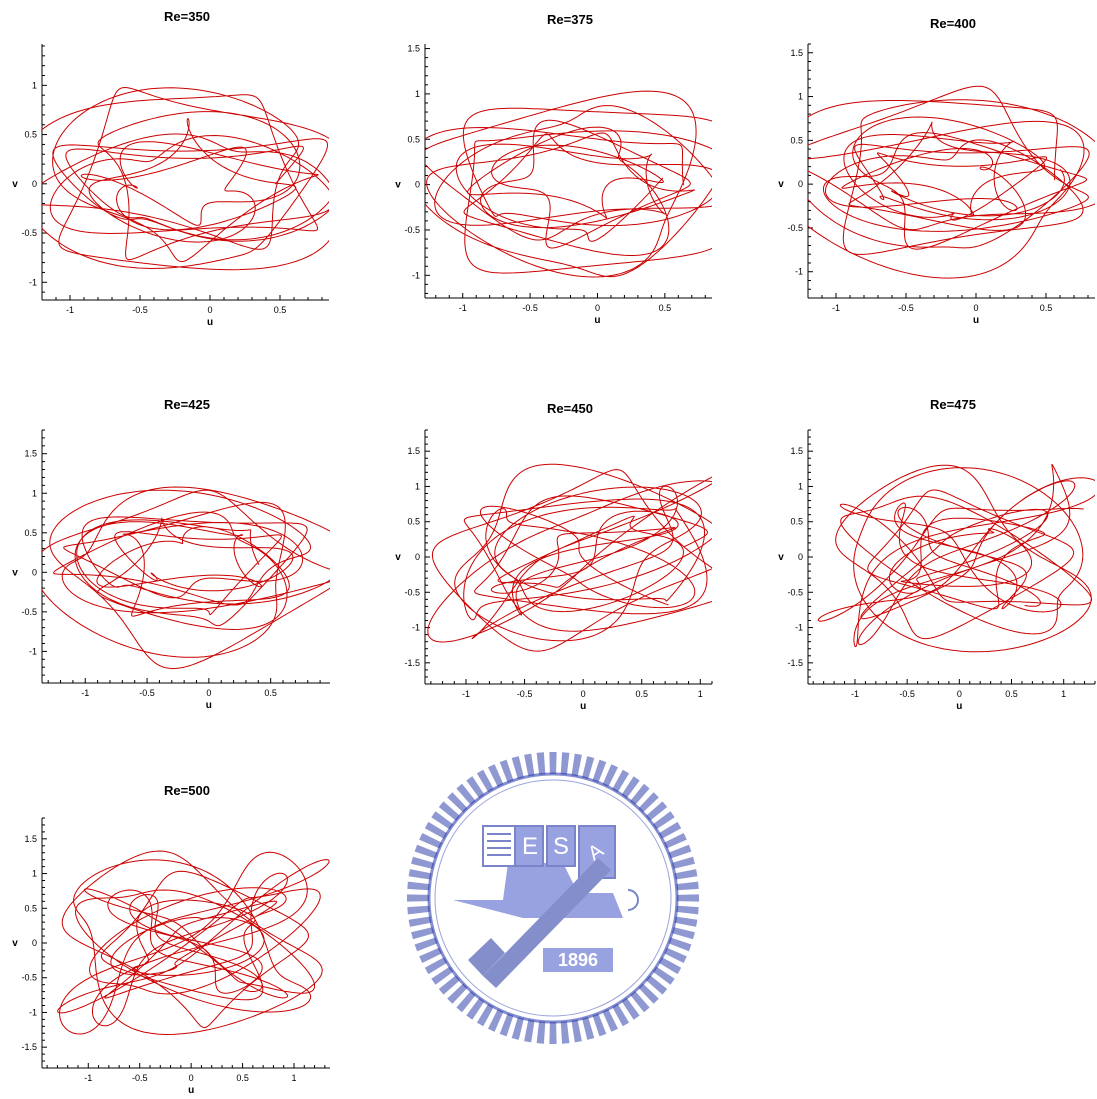 The image size is (1097, 1099). What do you see at coordinates (937, 554) in the screenshot?
I see `plot-panel: Re=475 -1 -0.5 0 0.5 1 u -1.5 -1 -0.5 0 0.5 1 1.5 v` at bounding box center [937, 554].